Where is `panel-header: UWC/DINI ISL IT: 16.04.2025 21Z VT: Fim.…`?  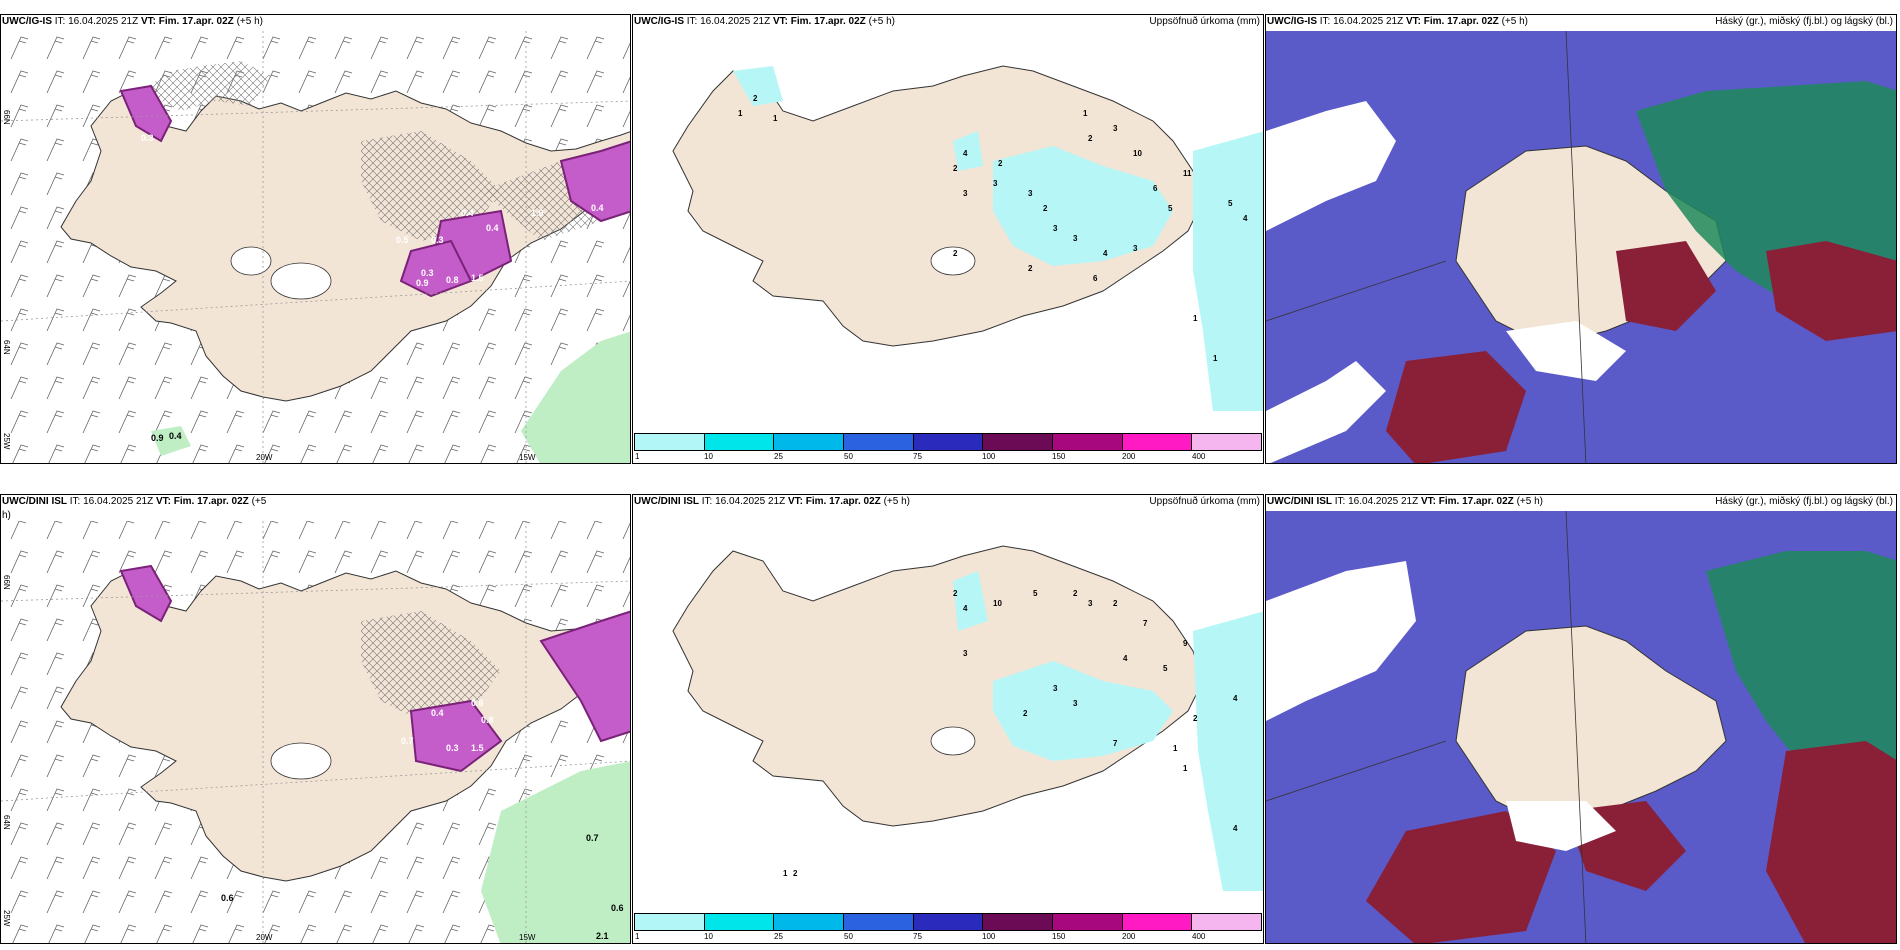 panel-header: UWC/DINI ISL IT: 16.04.2025 21Z VT: Fim.… is located at coordinates (948, 503).